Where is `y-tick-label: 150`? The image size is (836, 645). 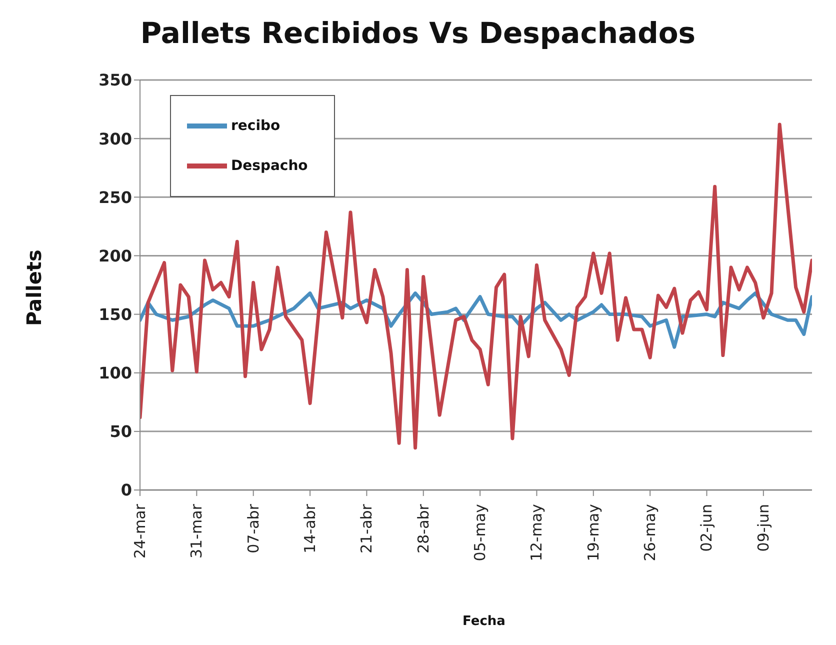 y-tick-label: 150 is located at coordinates (115, 314).